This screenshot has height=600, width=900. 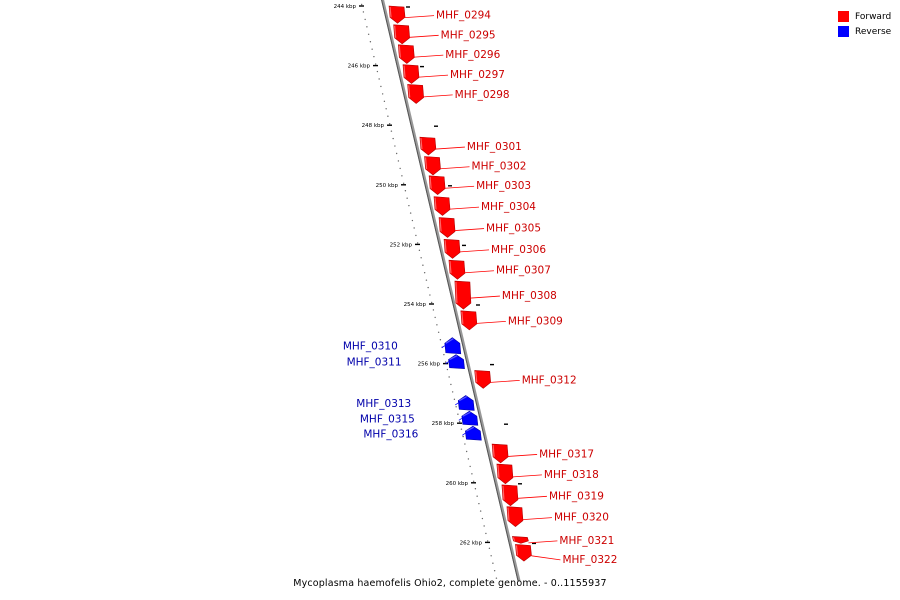 What do you see at coordinates (463, 16) in the screenshot?
I see `gene-label: MHF_0294` at bounding box center [463, 16].